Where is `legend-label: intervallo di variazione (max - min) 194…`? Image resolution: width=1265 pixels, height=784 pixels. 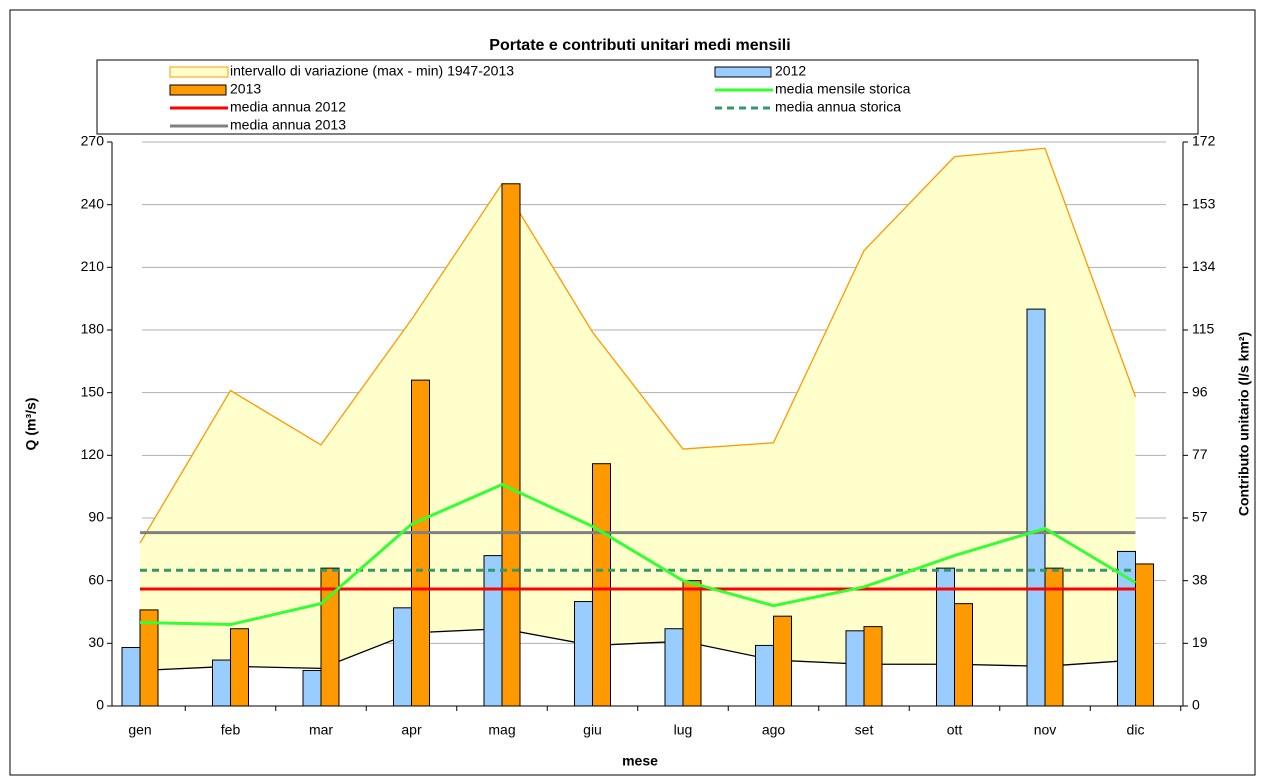
legend-label: intervallo di variazione (max - min) 194… is located at coordinates (372, 71).